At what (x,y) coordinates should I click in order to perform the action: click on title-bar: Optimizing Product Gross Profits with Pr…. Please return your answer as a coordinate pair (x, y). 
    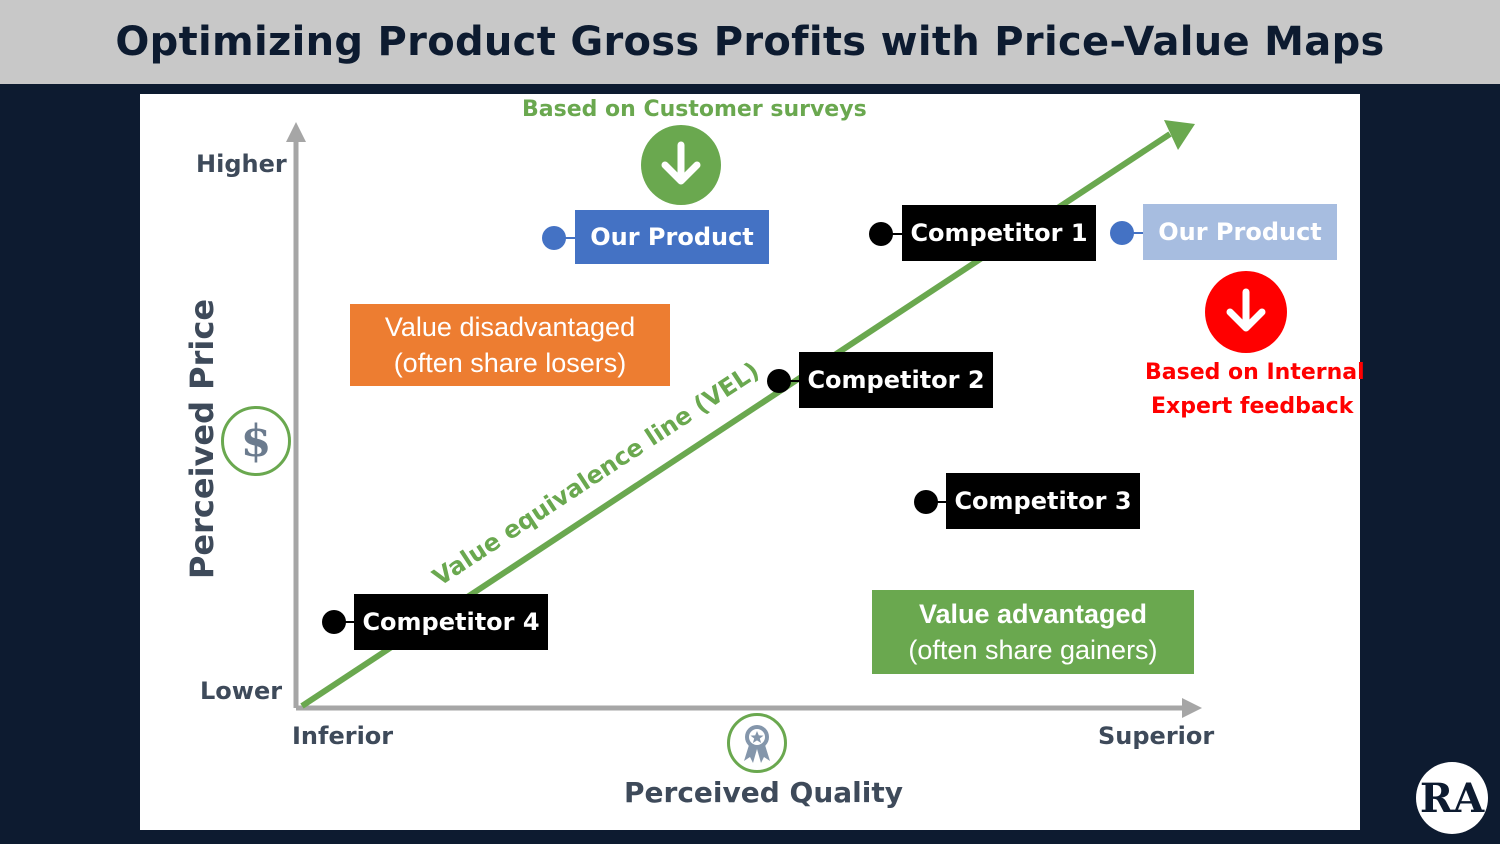
    Looking at the image, I should click on (750, 42).